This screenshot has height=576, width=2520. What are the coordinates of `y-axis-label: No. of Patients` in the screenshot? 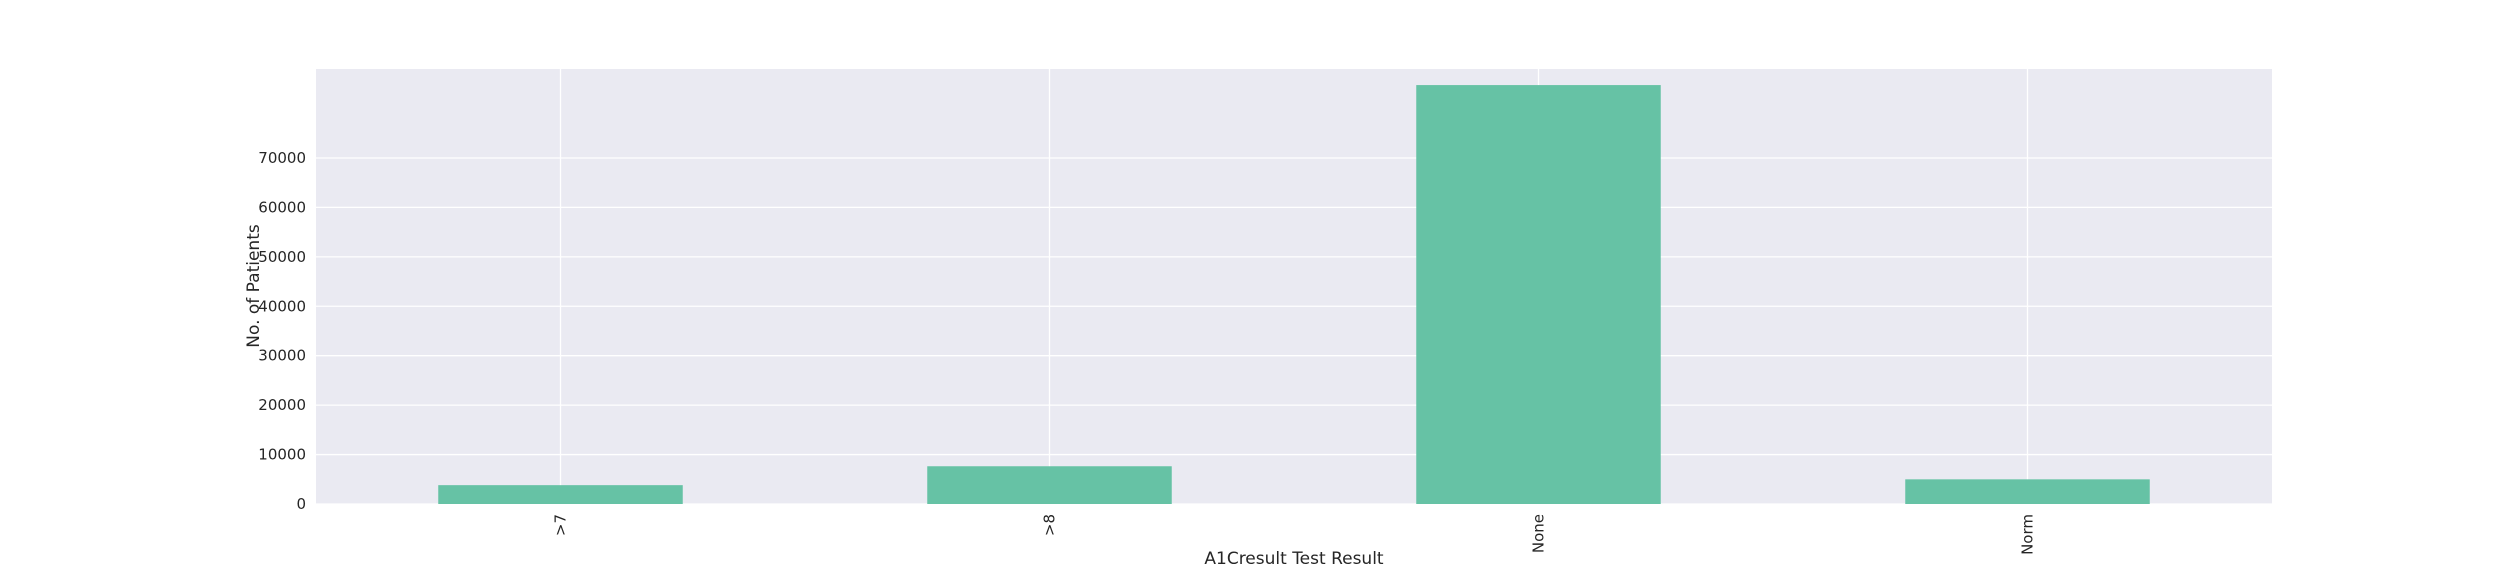 It's located at (254, 286).